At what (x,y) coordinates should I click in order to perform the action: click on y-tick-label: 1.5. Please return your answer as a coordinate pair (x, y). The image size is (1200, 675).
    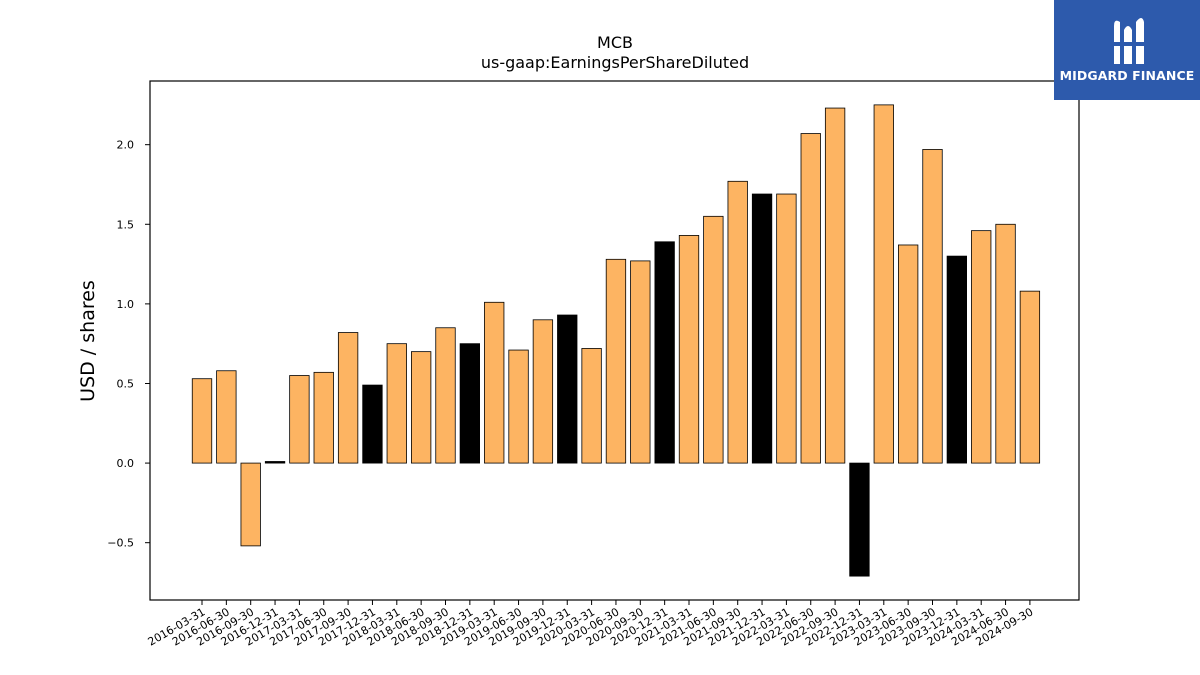
    Looking at the image, I should click on (126, 224).